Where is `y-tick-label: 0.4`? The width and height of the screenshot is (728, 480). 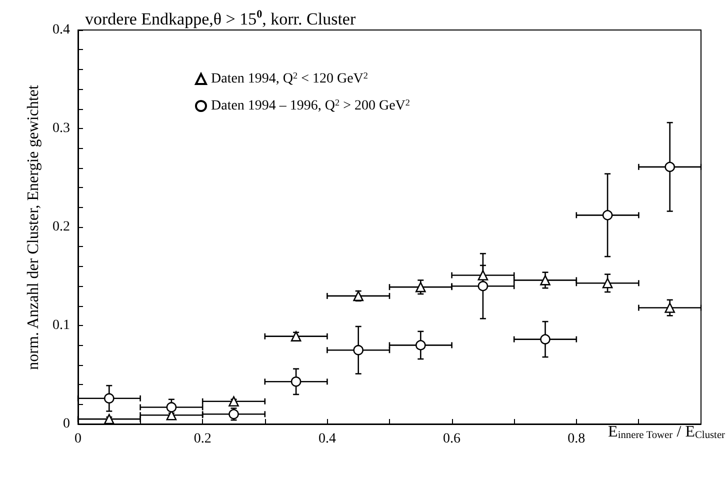
y-tick-label: 0.4 is located at coordinates (61, 30).